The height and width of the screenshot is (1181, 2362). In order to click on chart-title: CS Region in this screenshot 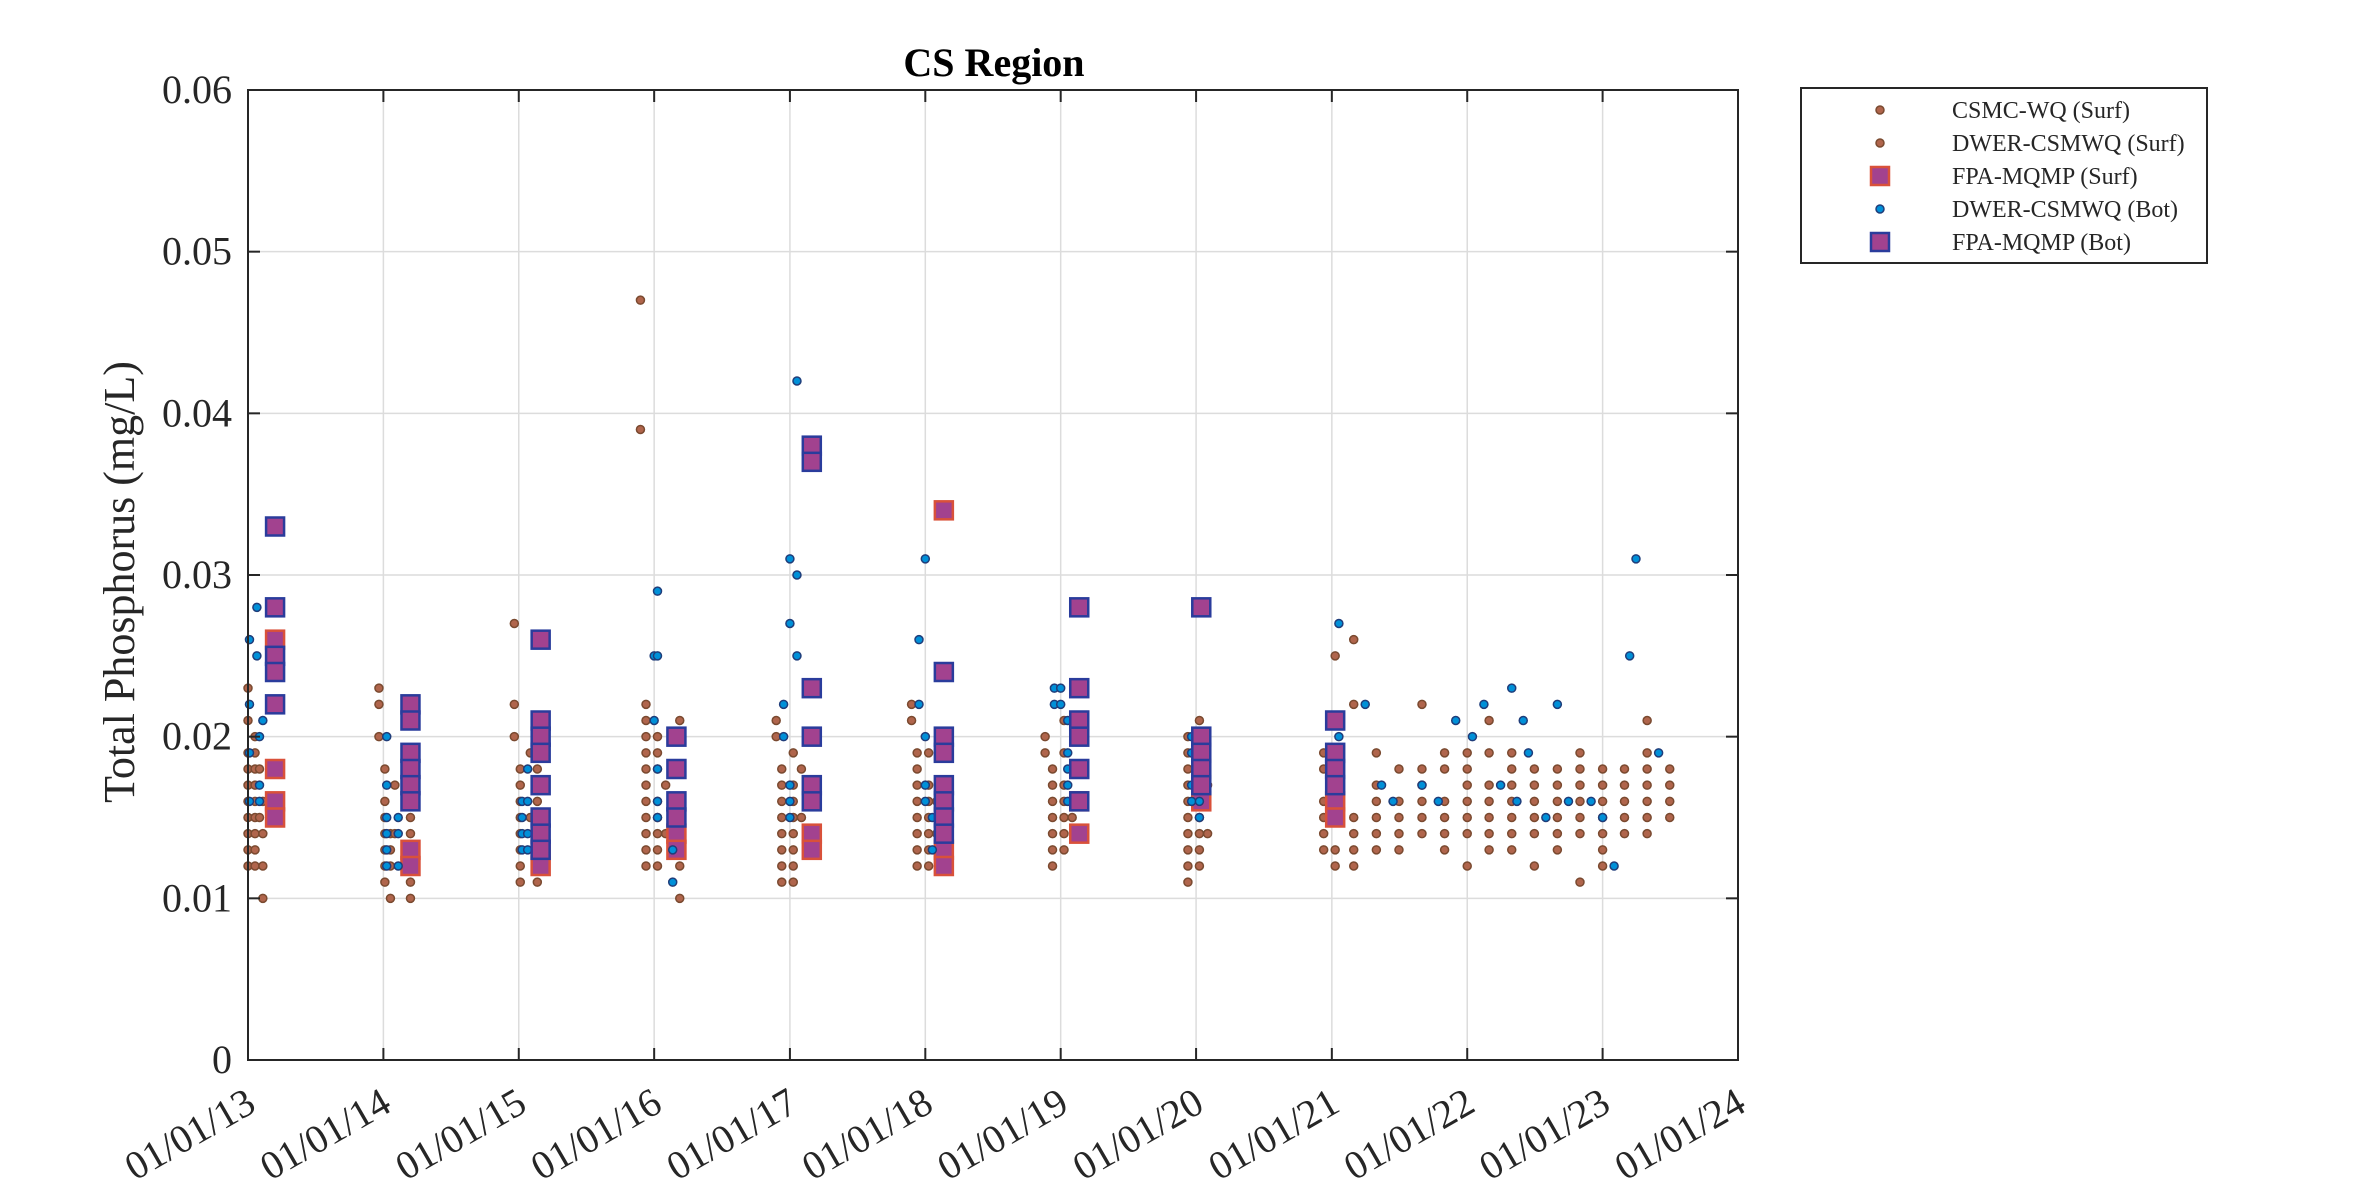, I will do `click(993, 62)`.